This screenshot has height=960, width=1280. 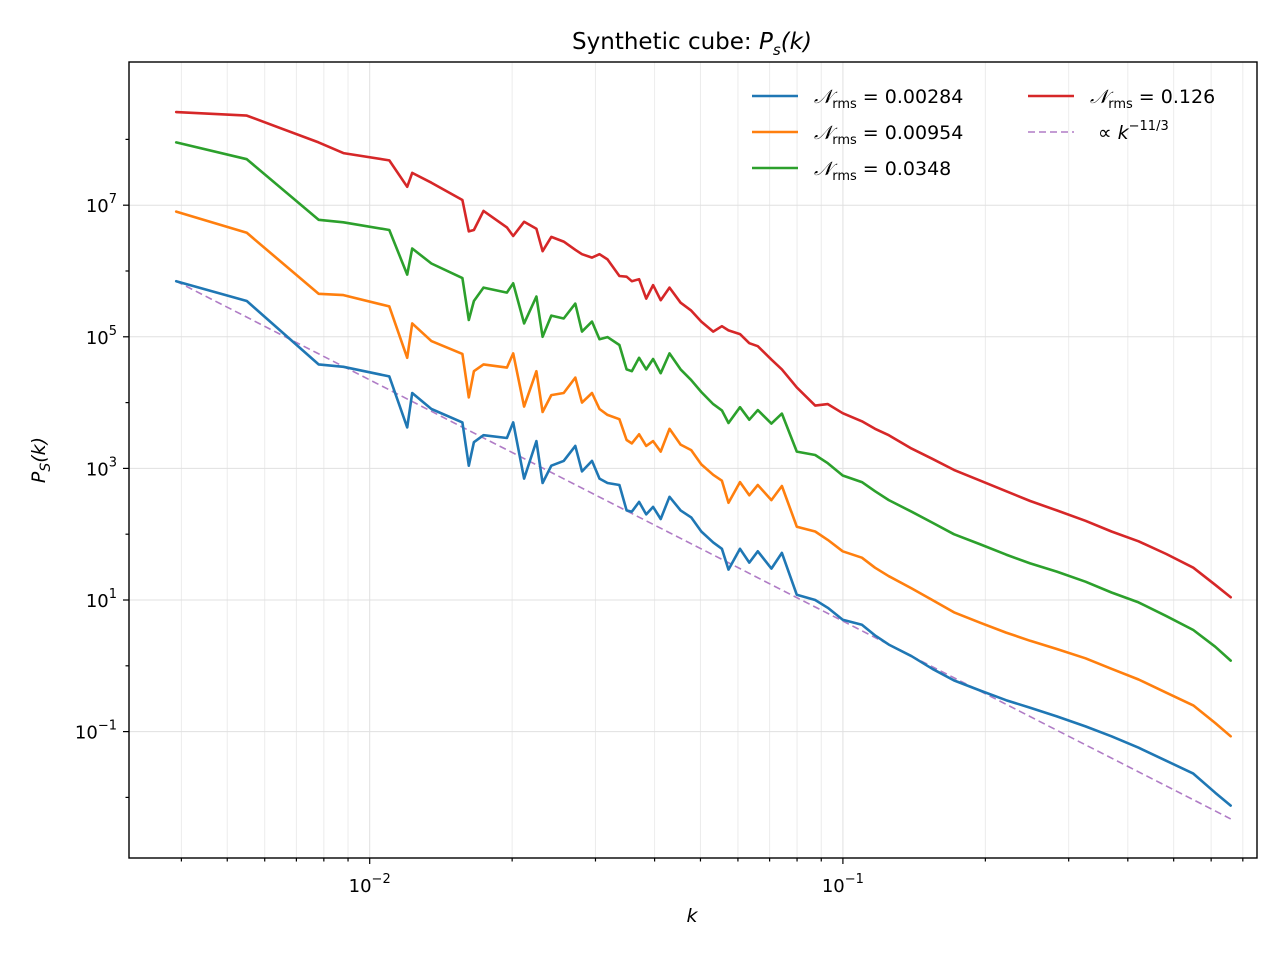 I want to click on y-tick-label: 10⁷, so click(x=101, y=204).